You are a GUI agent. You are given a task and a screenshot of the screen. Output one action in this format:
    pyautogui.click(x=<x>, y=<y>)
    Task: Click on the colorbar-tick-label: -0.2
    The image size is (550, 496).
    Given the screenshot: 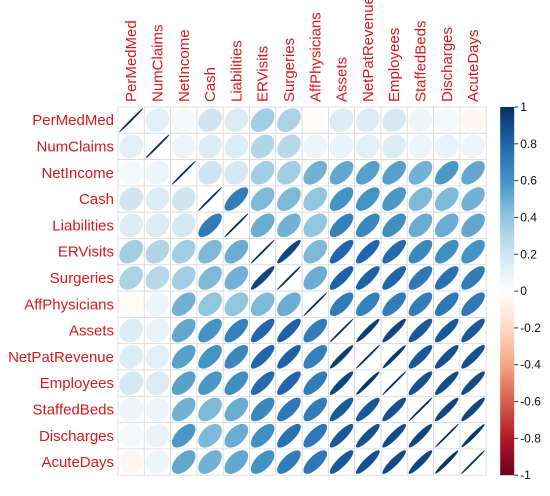 What is the action you would take?
    pyautogui.click(x=530, y=328)
    